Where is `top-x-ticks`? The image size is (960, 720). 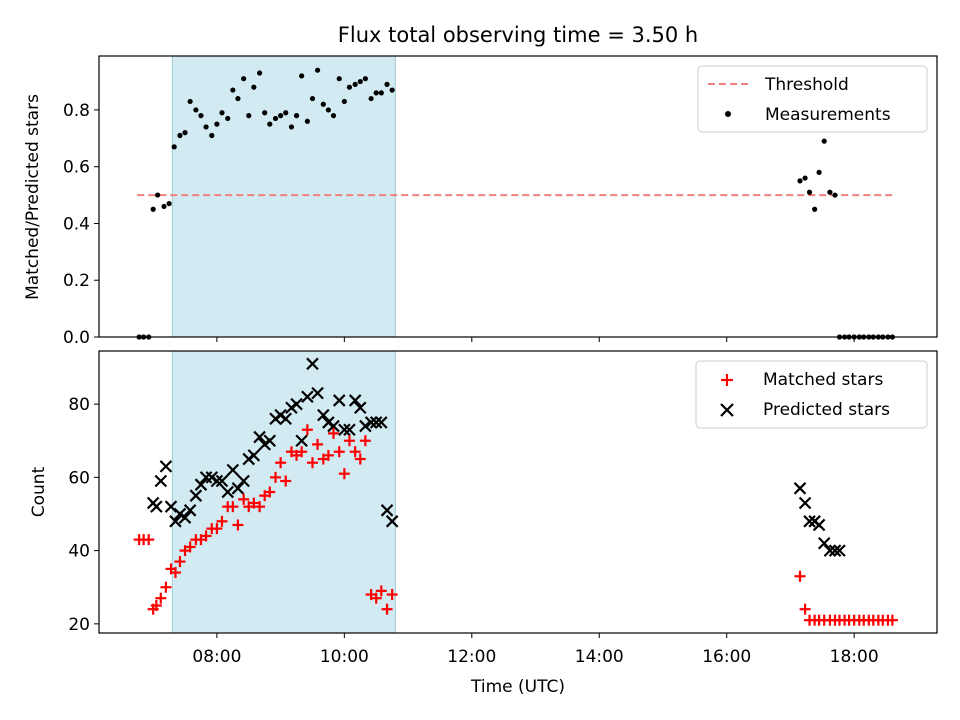 top-x-ticks is located at coordinates (535, 339).